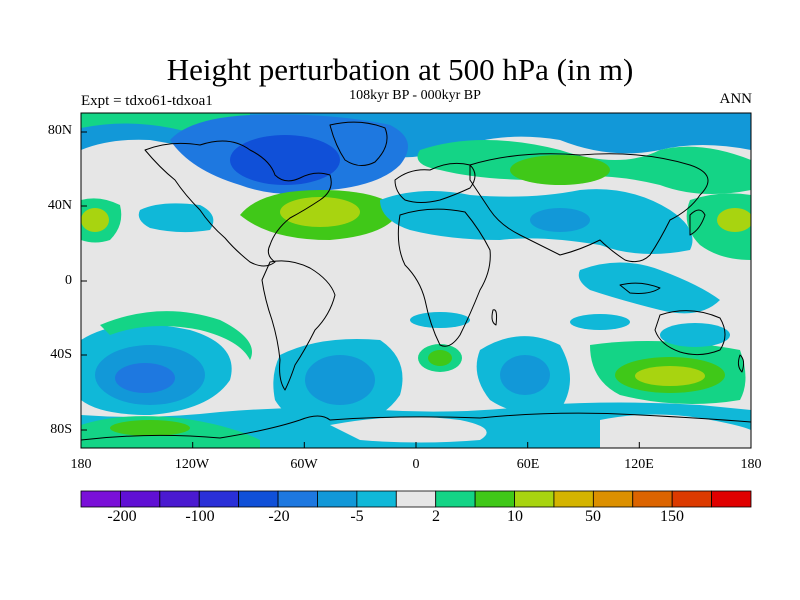 This screenshot has width=800, height=600. I want to click on colorbar-label-2: -100, so click(200, 516).